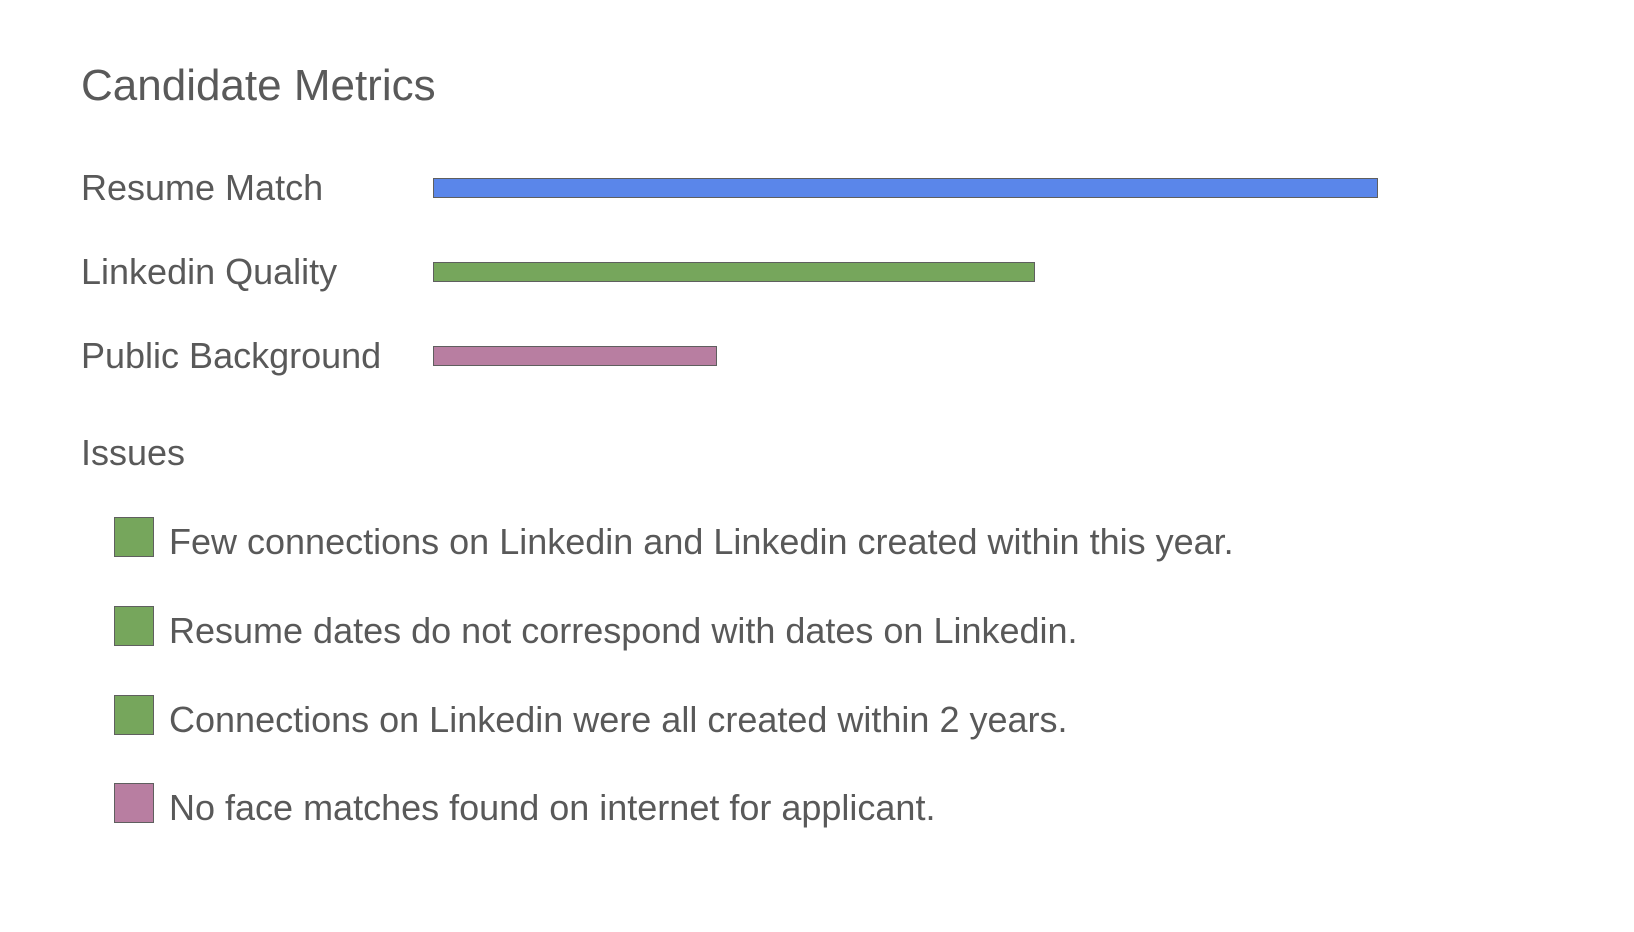  I want to click on metric-row: Resume Match, so click(817, 188).